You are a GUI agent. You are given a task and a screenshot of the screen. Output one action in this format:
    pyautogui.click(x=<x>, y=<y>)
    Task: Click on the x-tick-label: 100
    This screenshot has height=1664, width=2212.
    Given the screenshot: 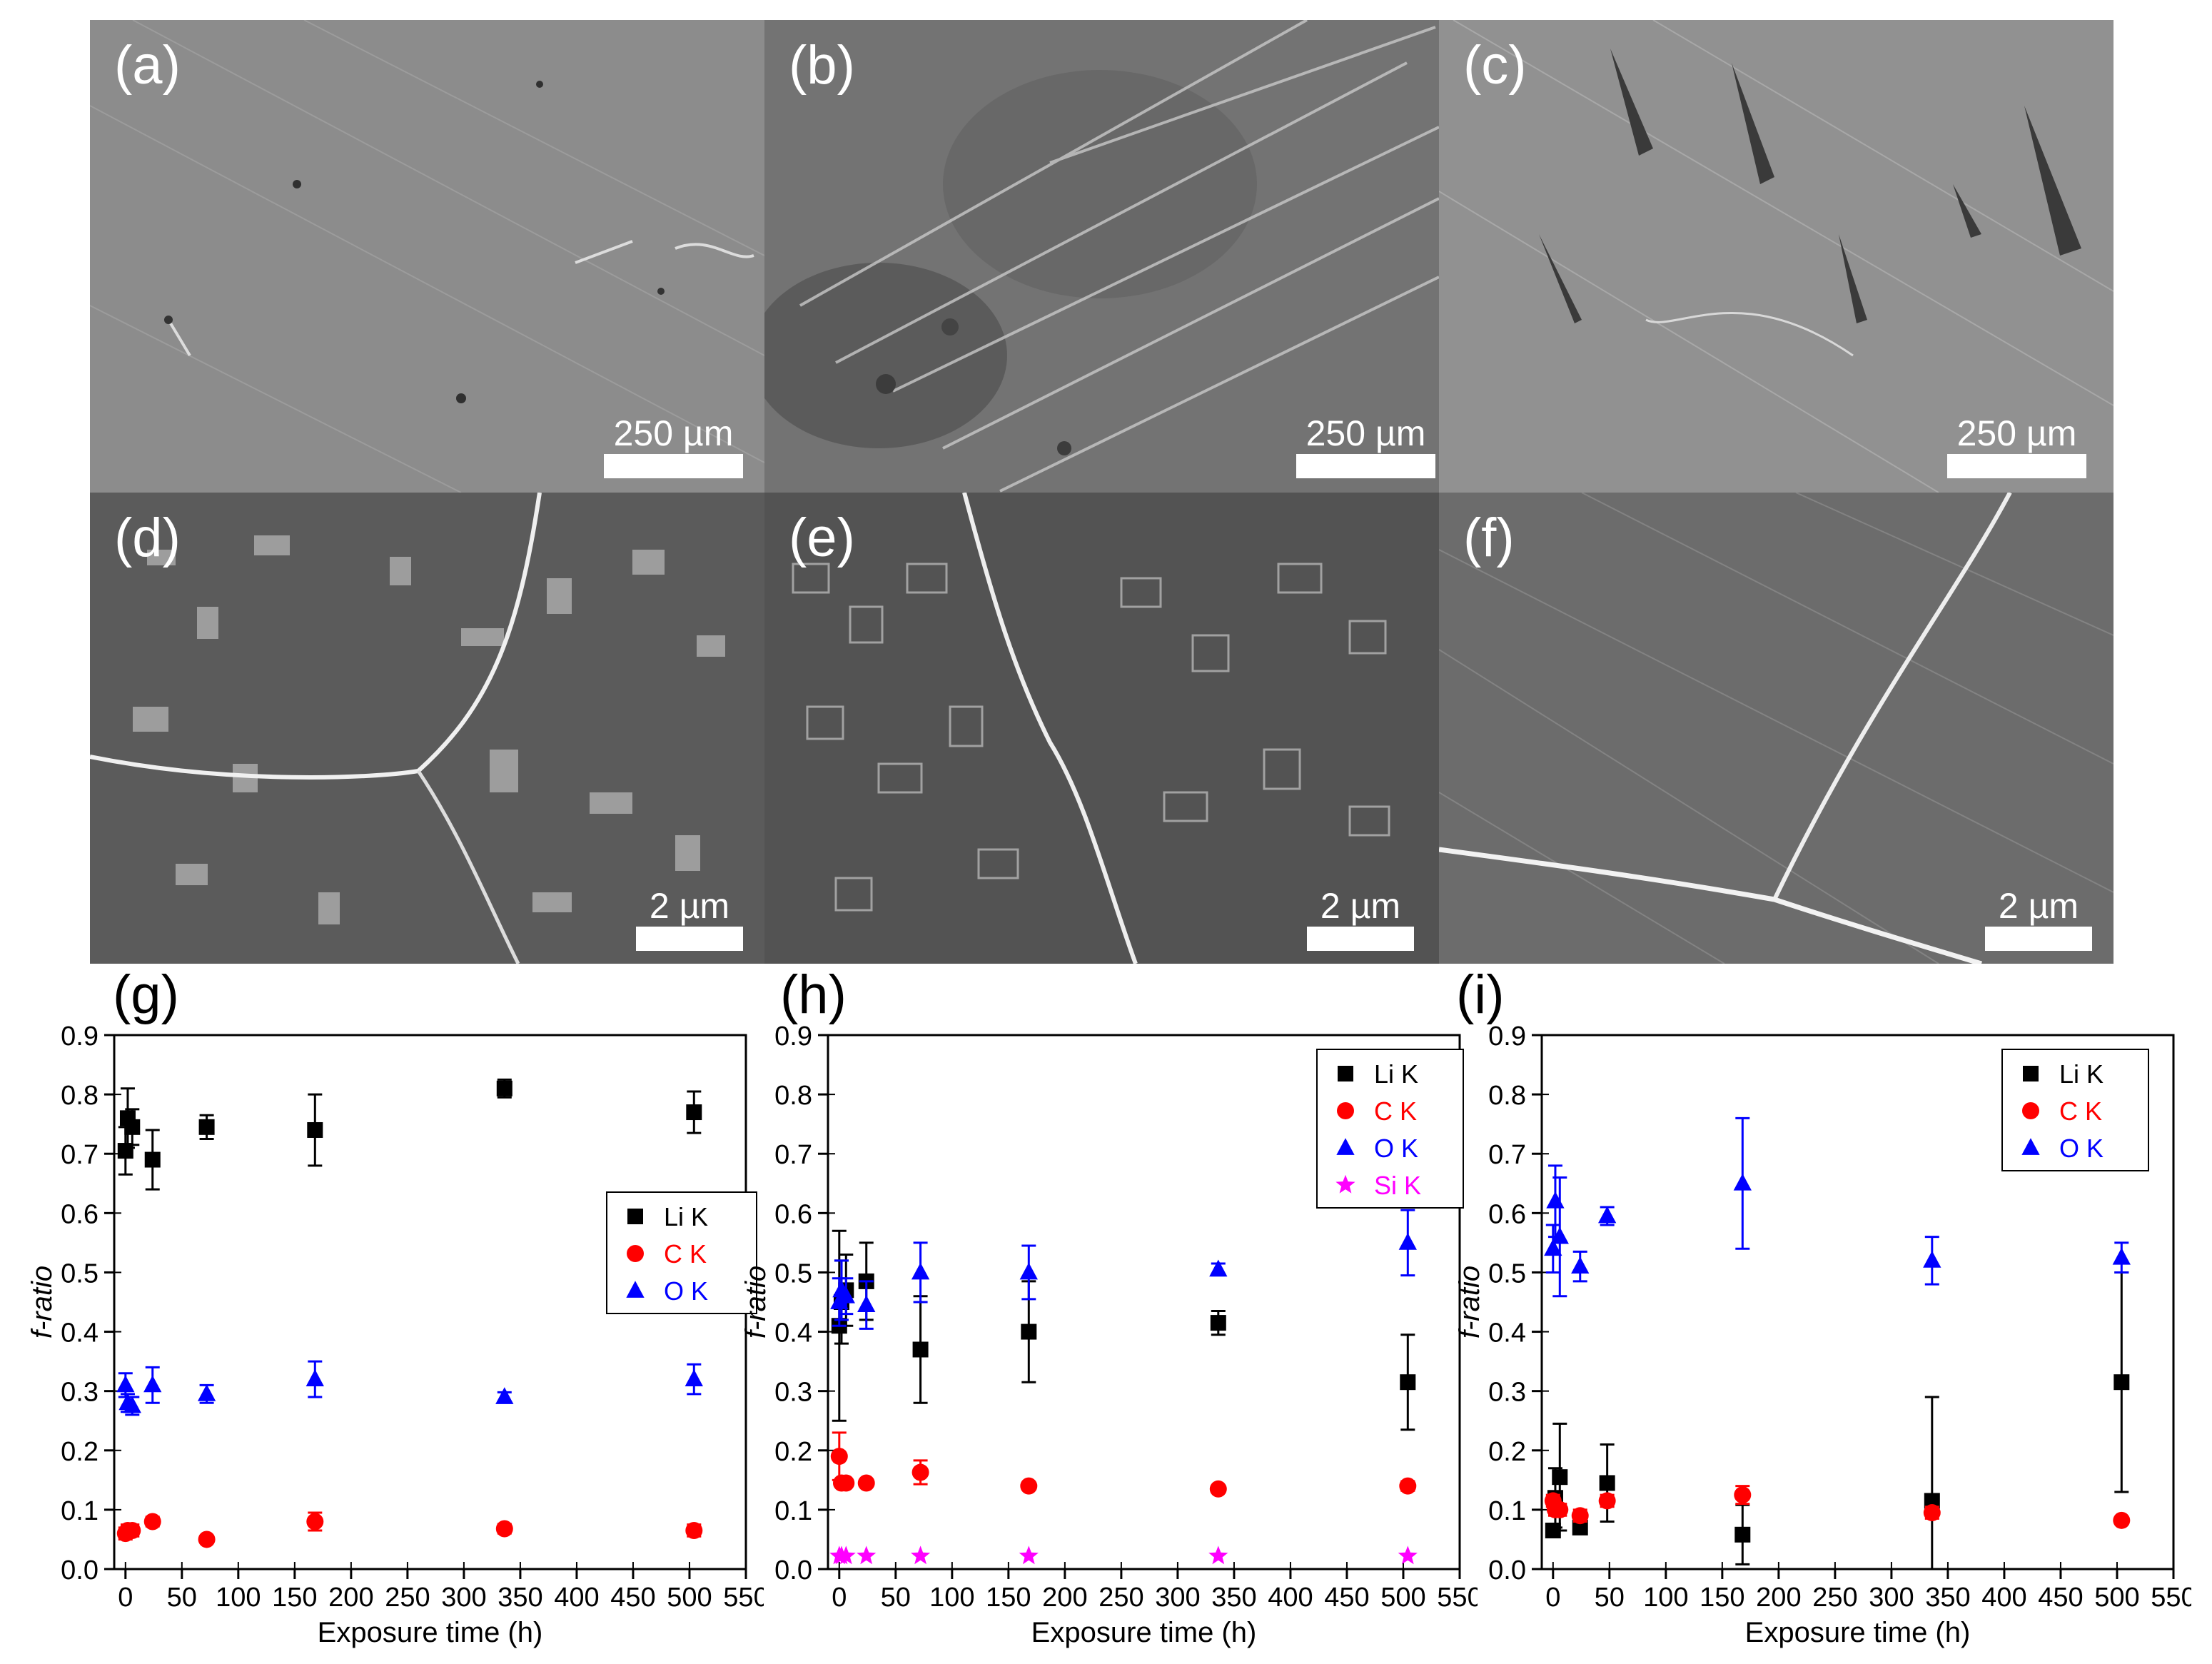 What is the action you would take?
    pyautogui.click(x=238, y=1598)
    